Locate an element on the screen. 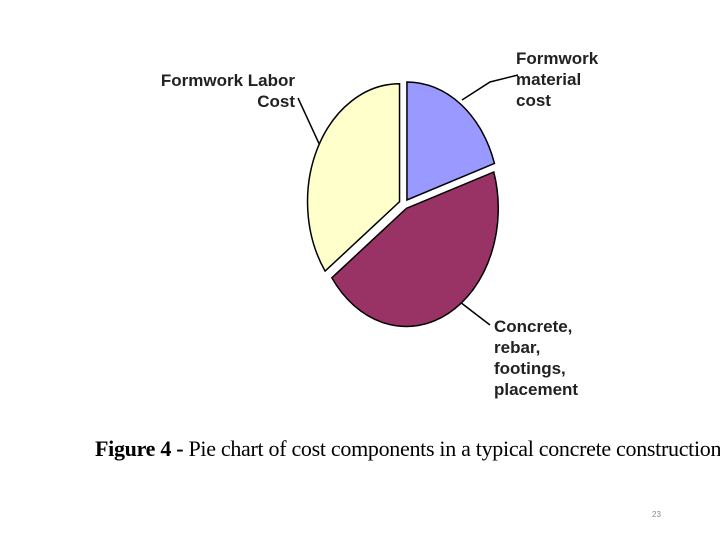  slice-label: Formwork Labor Cost is located at coordinates (227, 91).